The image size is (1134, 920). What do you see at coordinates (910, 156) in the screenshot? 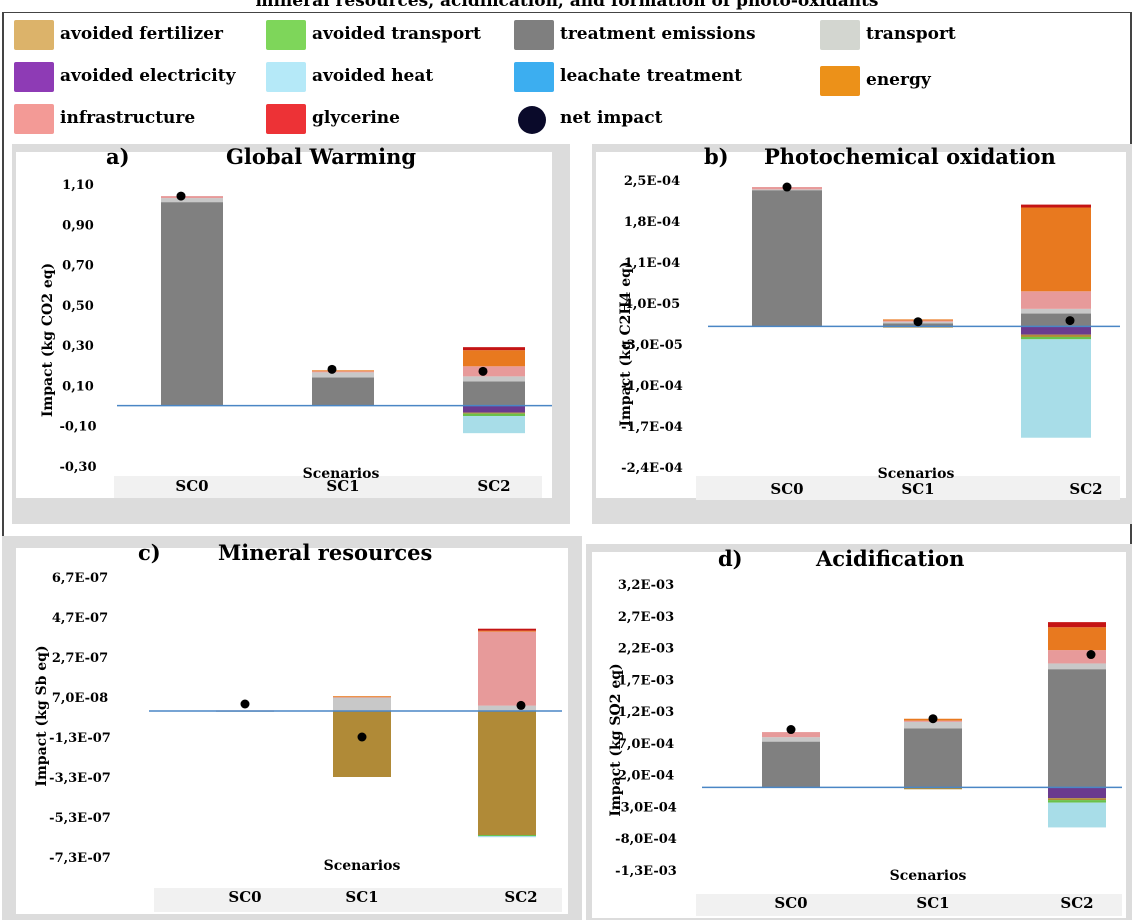
I see `panel-title: Photochemical oxidation` at bounding box center [910, 156].